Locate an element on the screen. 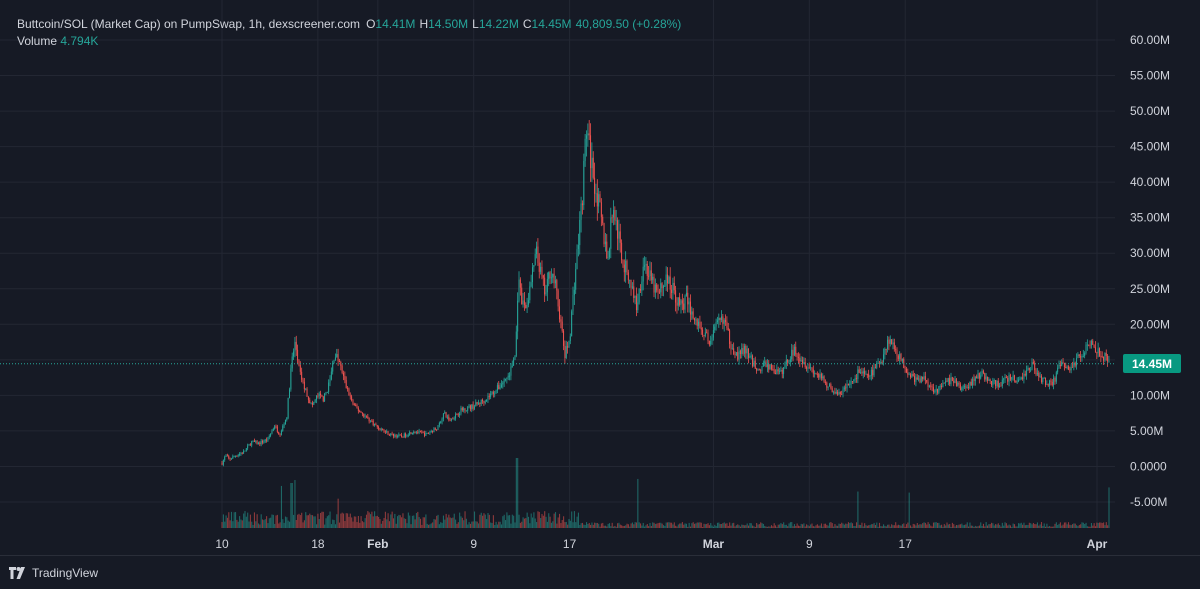  footer-bar: TradingView is located at coordinates (600, 572).